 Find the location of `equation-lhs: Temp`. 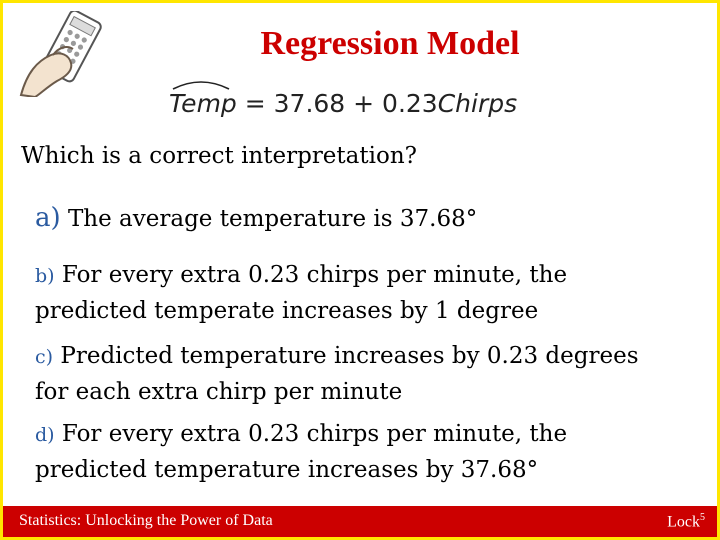

equation-lhs: Temp is located at coordinates (203, 99).